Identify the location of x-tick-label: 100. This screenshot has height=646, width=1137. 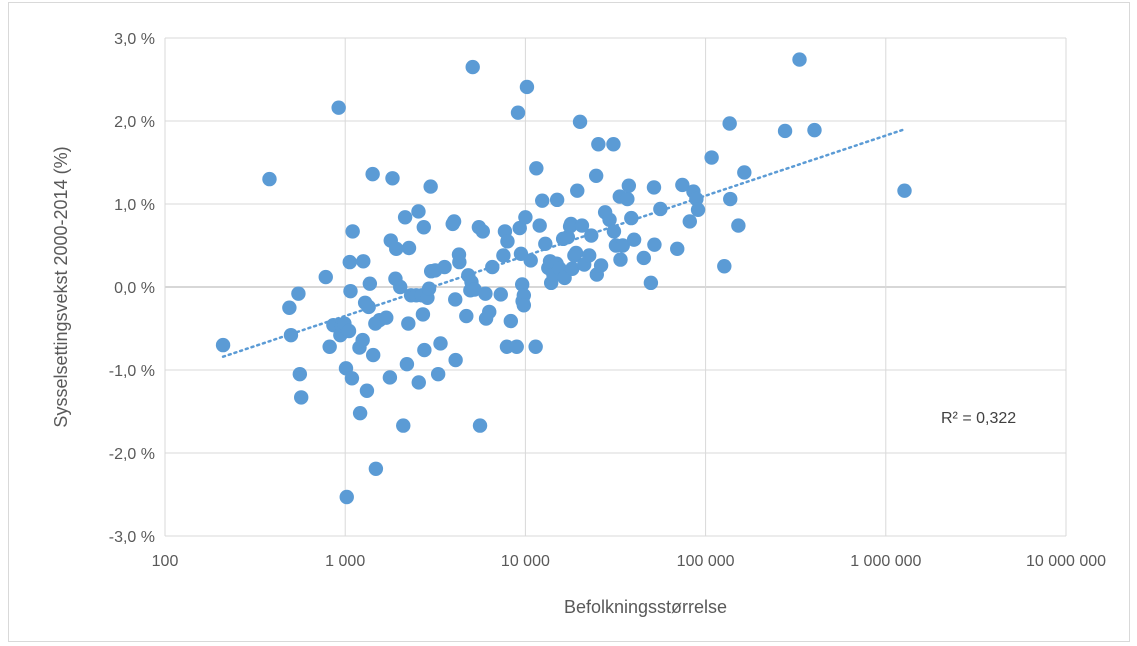
(165, 561).